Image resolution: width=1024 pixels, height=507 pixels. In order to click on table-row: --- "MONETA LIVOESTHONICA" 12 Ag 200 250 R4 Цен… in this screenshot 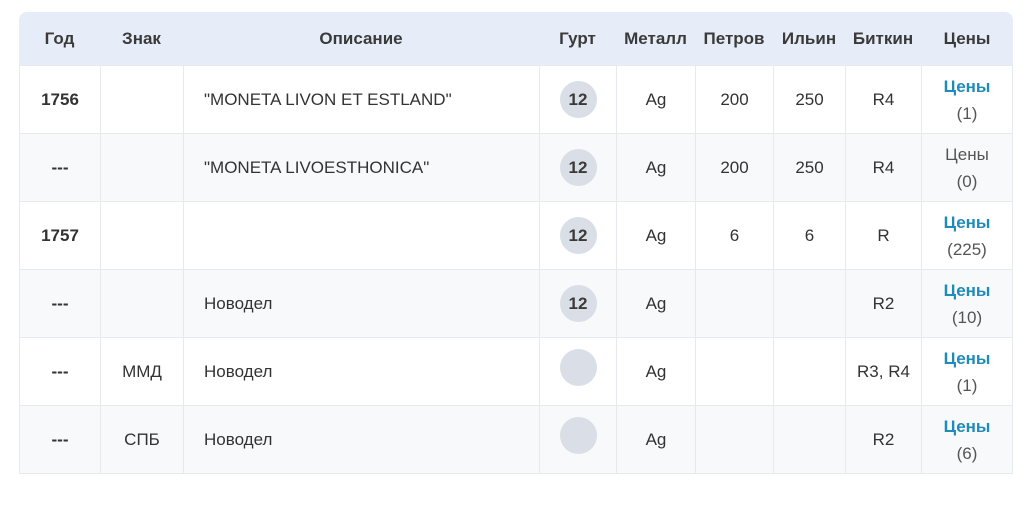, I will do `click(516, 167)`.